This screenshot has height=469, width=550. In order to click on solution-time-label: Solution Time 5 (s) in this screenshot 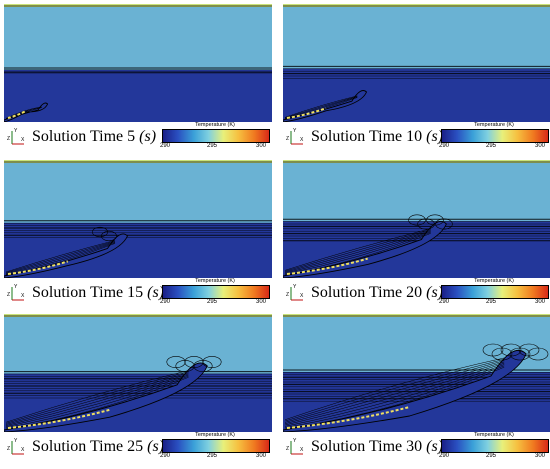, I will do `click(94, 137)`.